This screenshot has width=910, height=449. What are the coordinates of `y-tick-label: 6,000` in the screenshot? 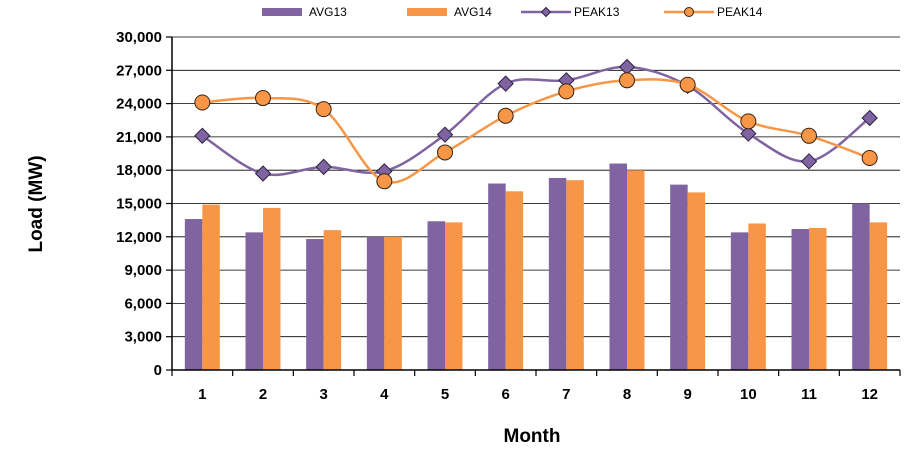 It's located at (143, 303).